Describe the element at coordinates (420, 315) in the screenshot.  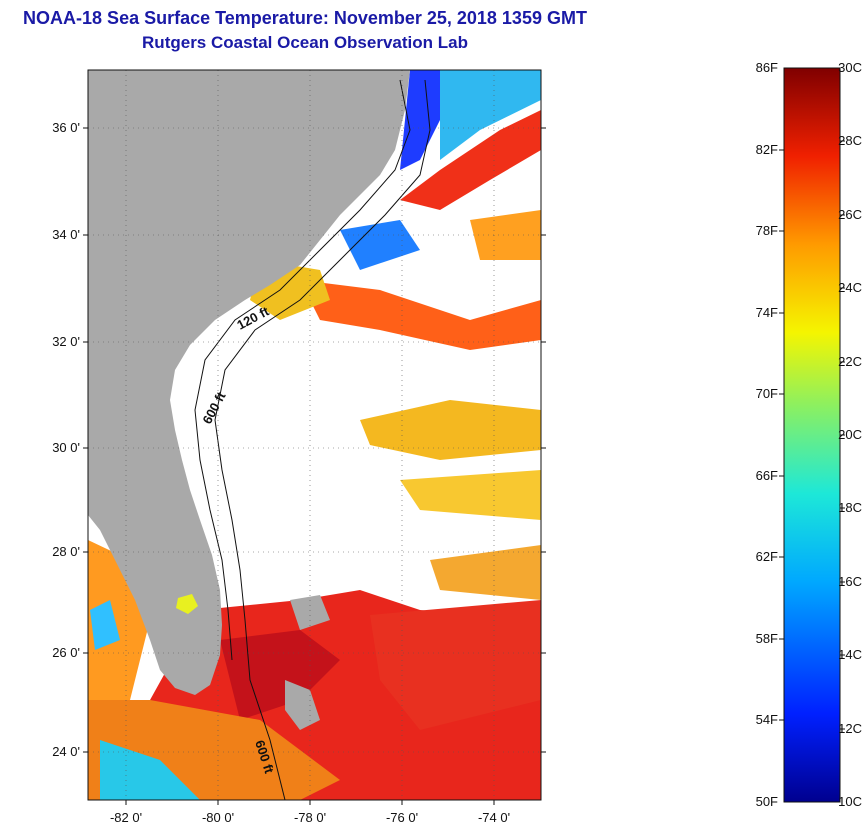
I see `gulf-stream-band` at that location.